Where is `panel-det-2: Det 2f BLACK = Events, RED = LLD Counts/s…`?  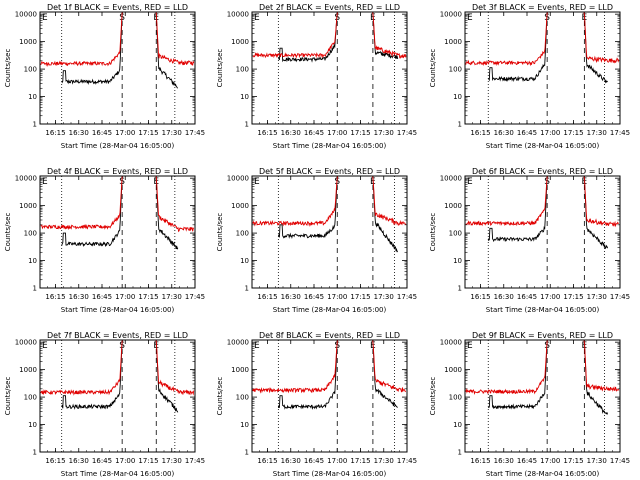
panel-det-2: Det 2f BLACK = Events, RED = LLD Counts/s… is located at coordinates (316, 76).